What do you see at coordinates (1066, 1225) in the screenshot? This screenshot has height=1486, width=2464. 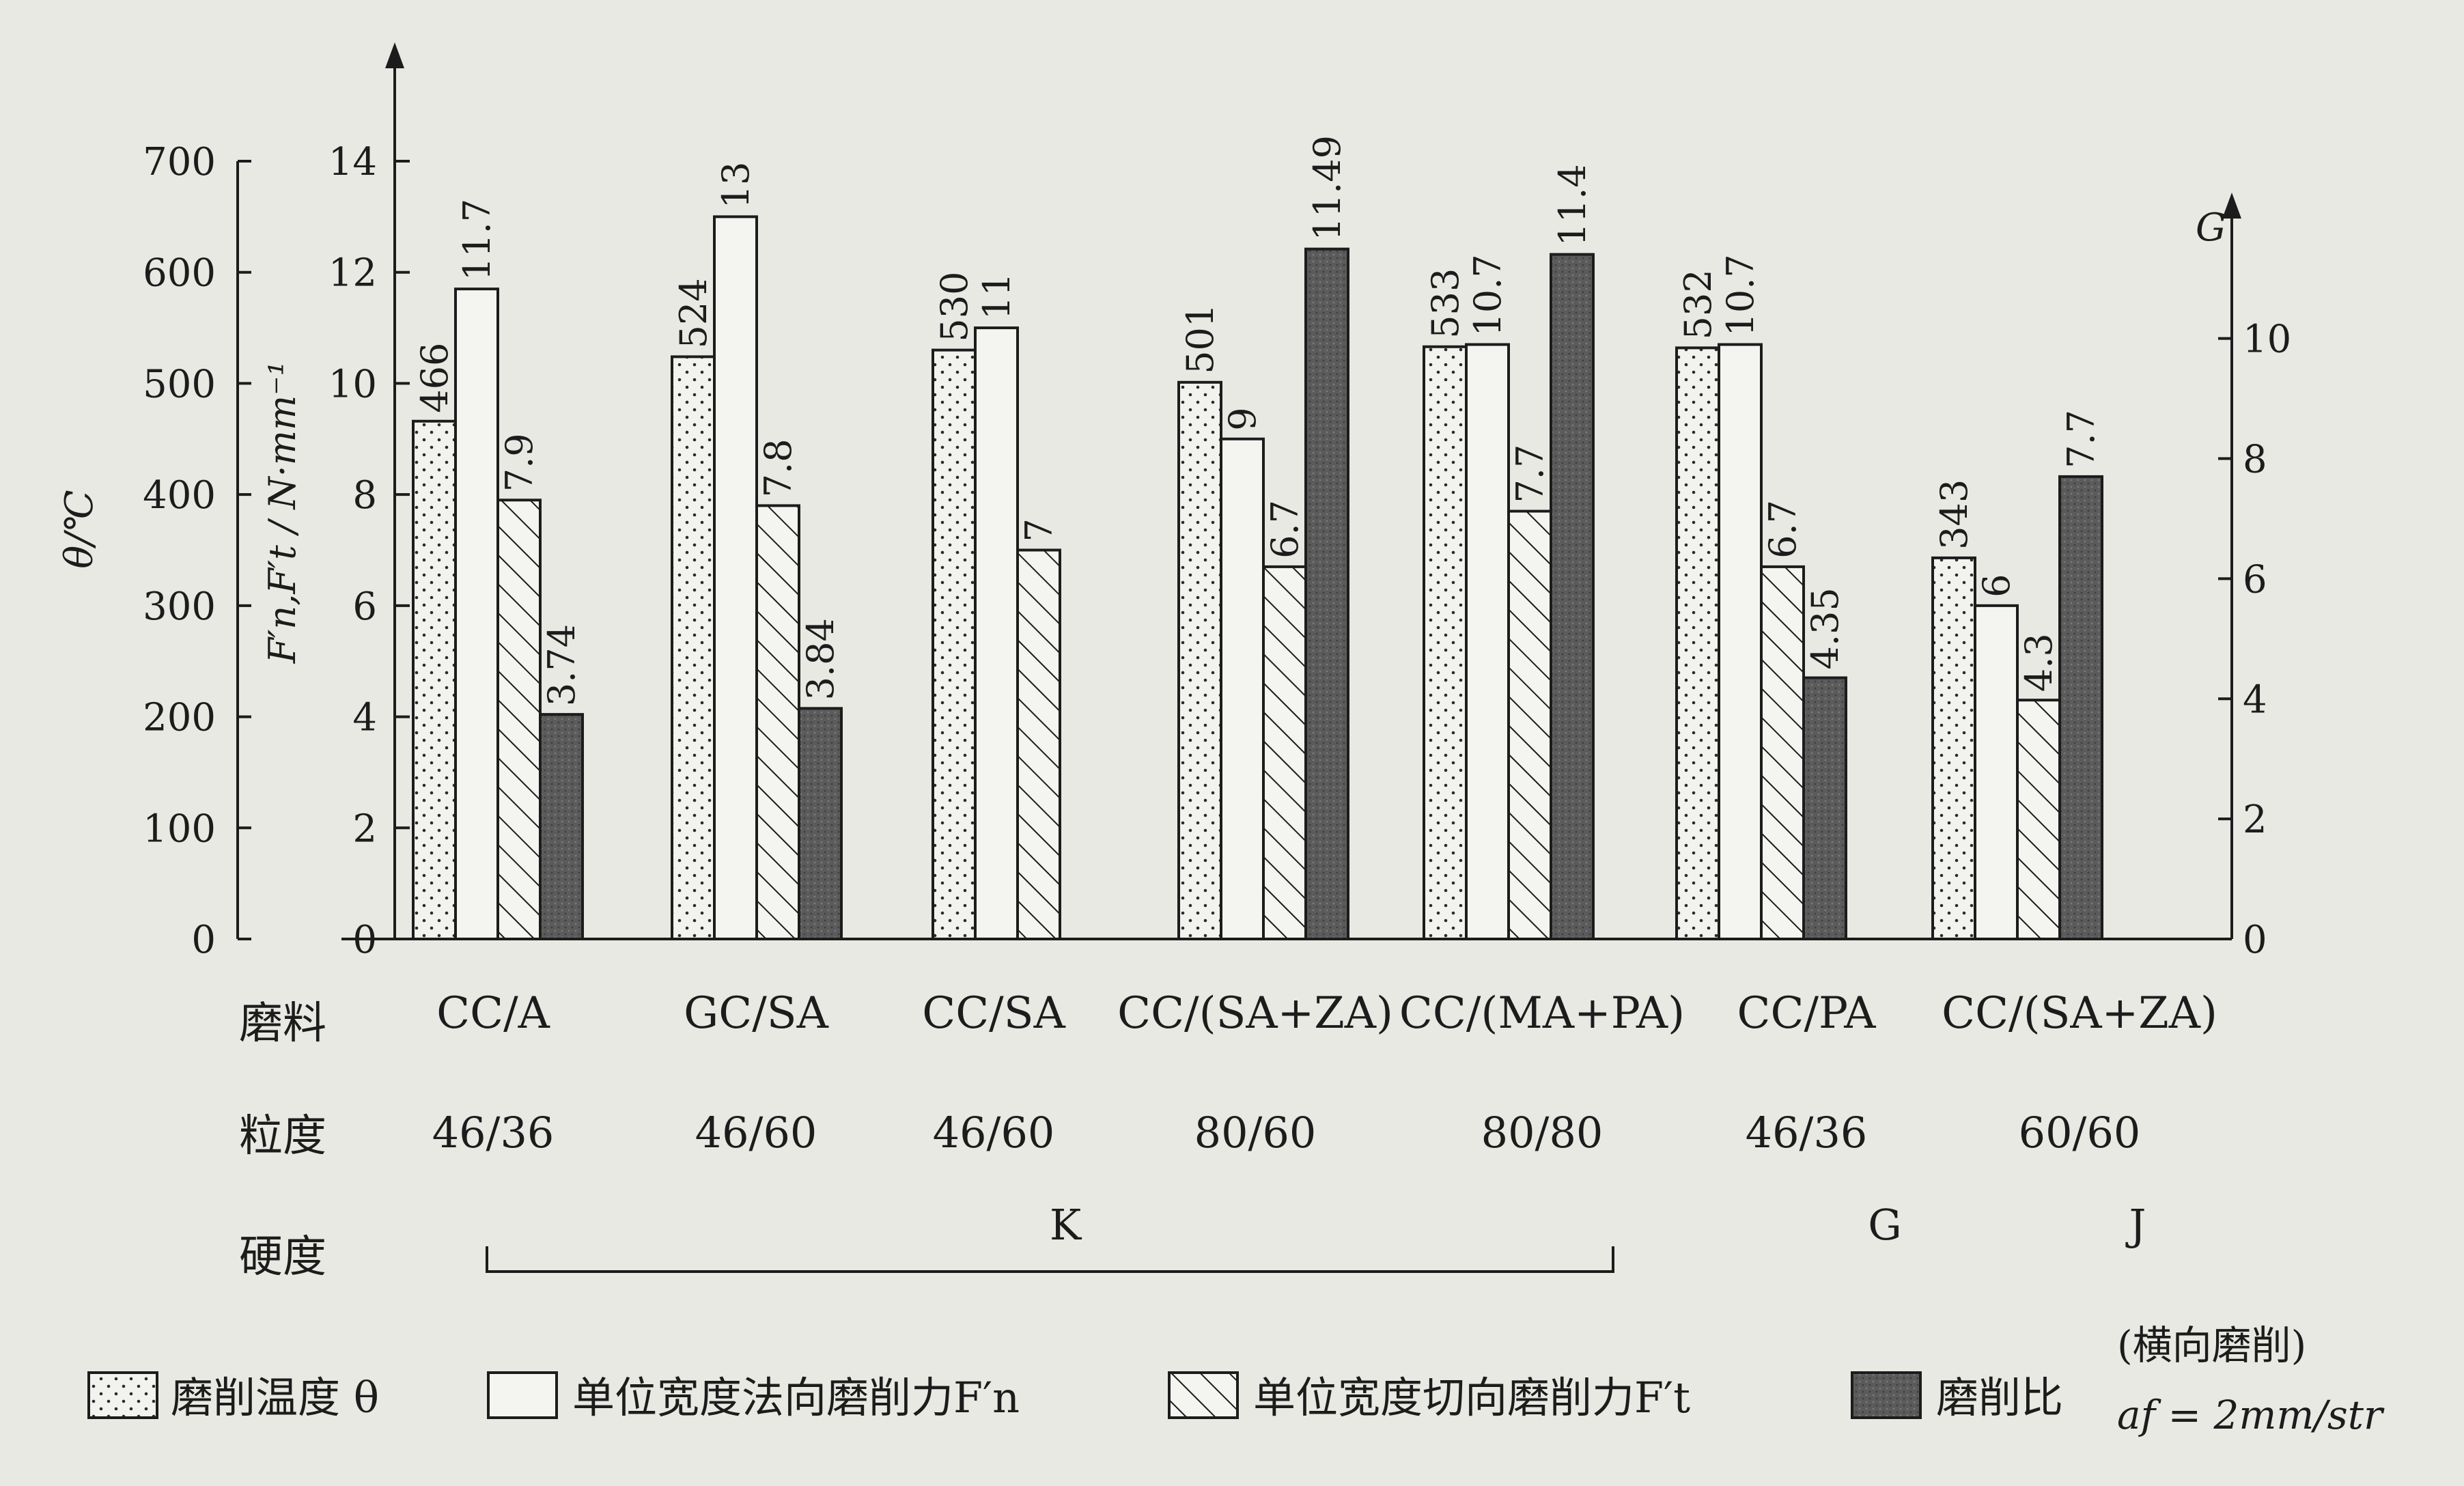 I see `hardness-k: K` at bounding box center [1066, 1225].